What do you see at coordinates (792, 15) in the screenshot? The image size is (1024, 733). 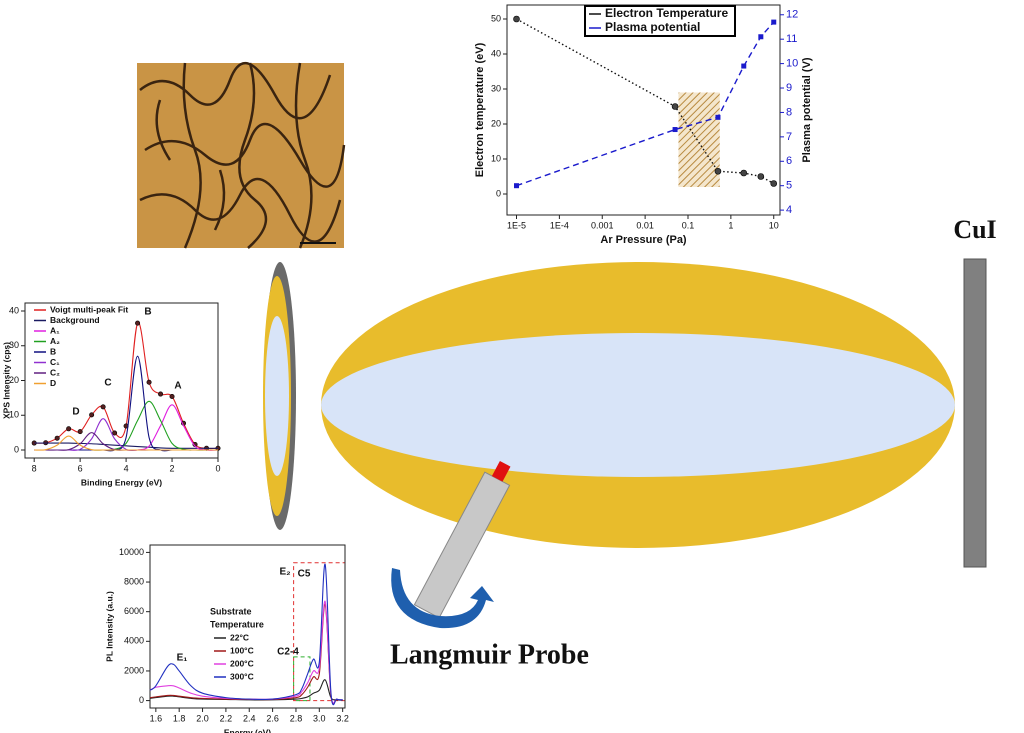 I see `y2-tick-label: 12` at bounding box center [792, 15].